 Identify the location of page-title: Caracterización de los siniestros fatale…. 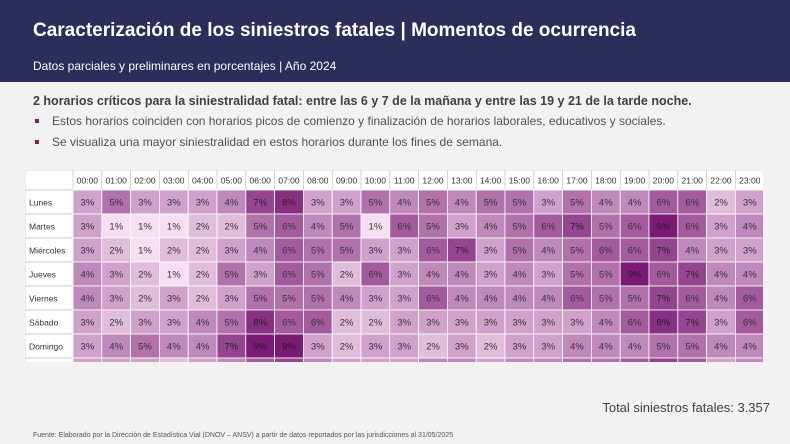
(334, 30).